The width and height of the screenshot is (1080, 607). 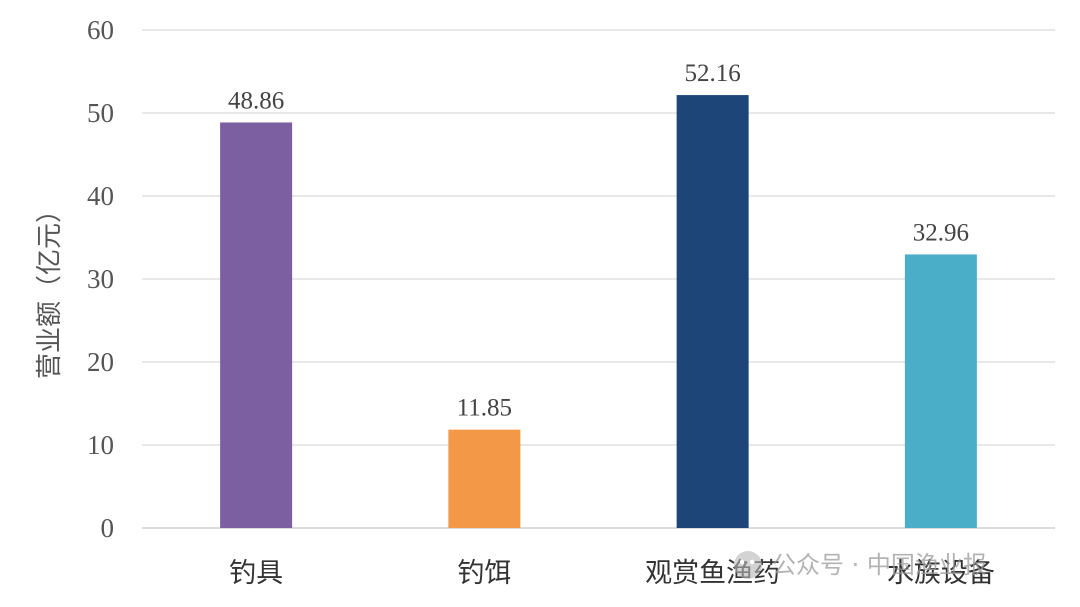 I want to click on category-label: 水族设备, so click(x=941, y=573).